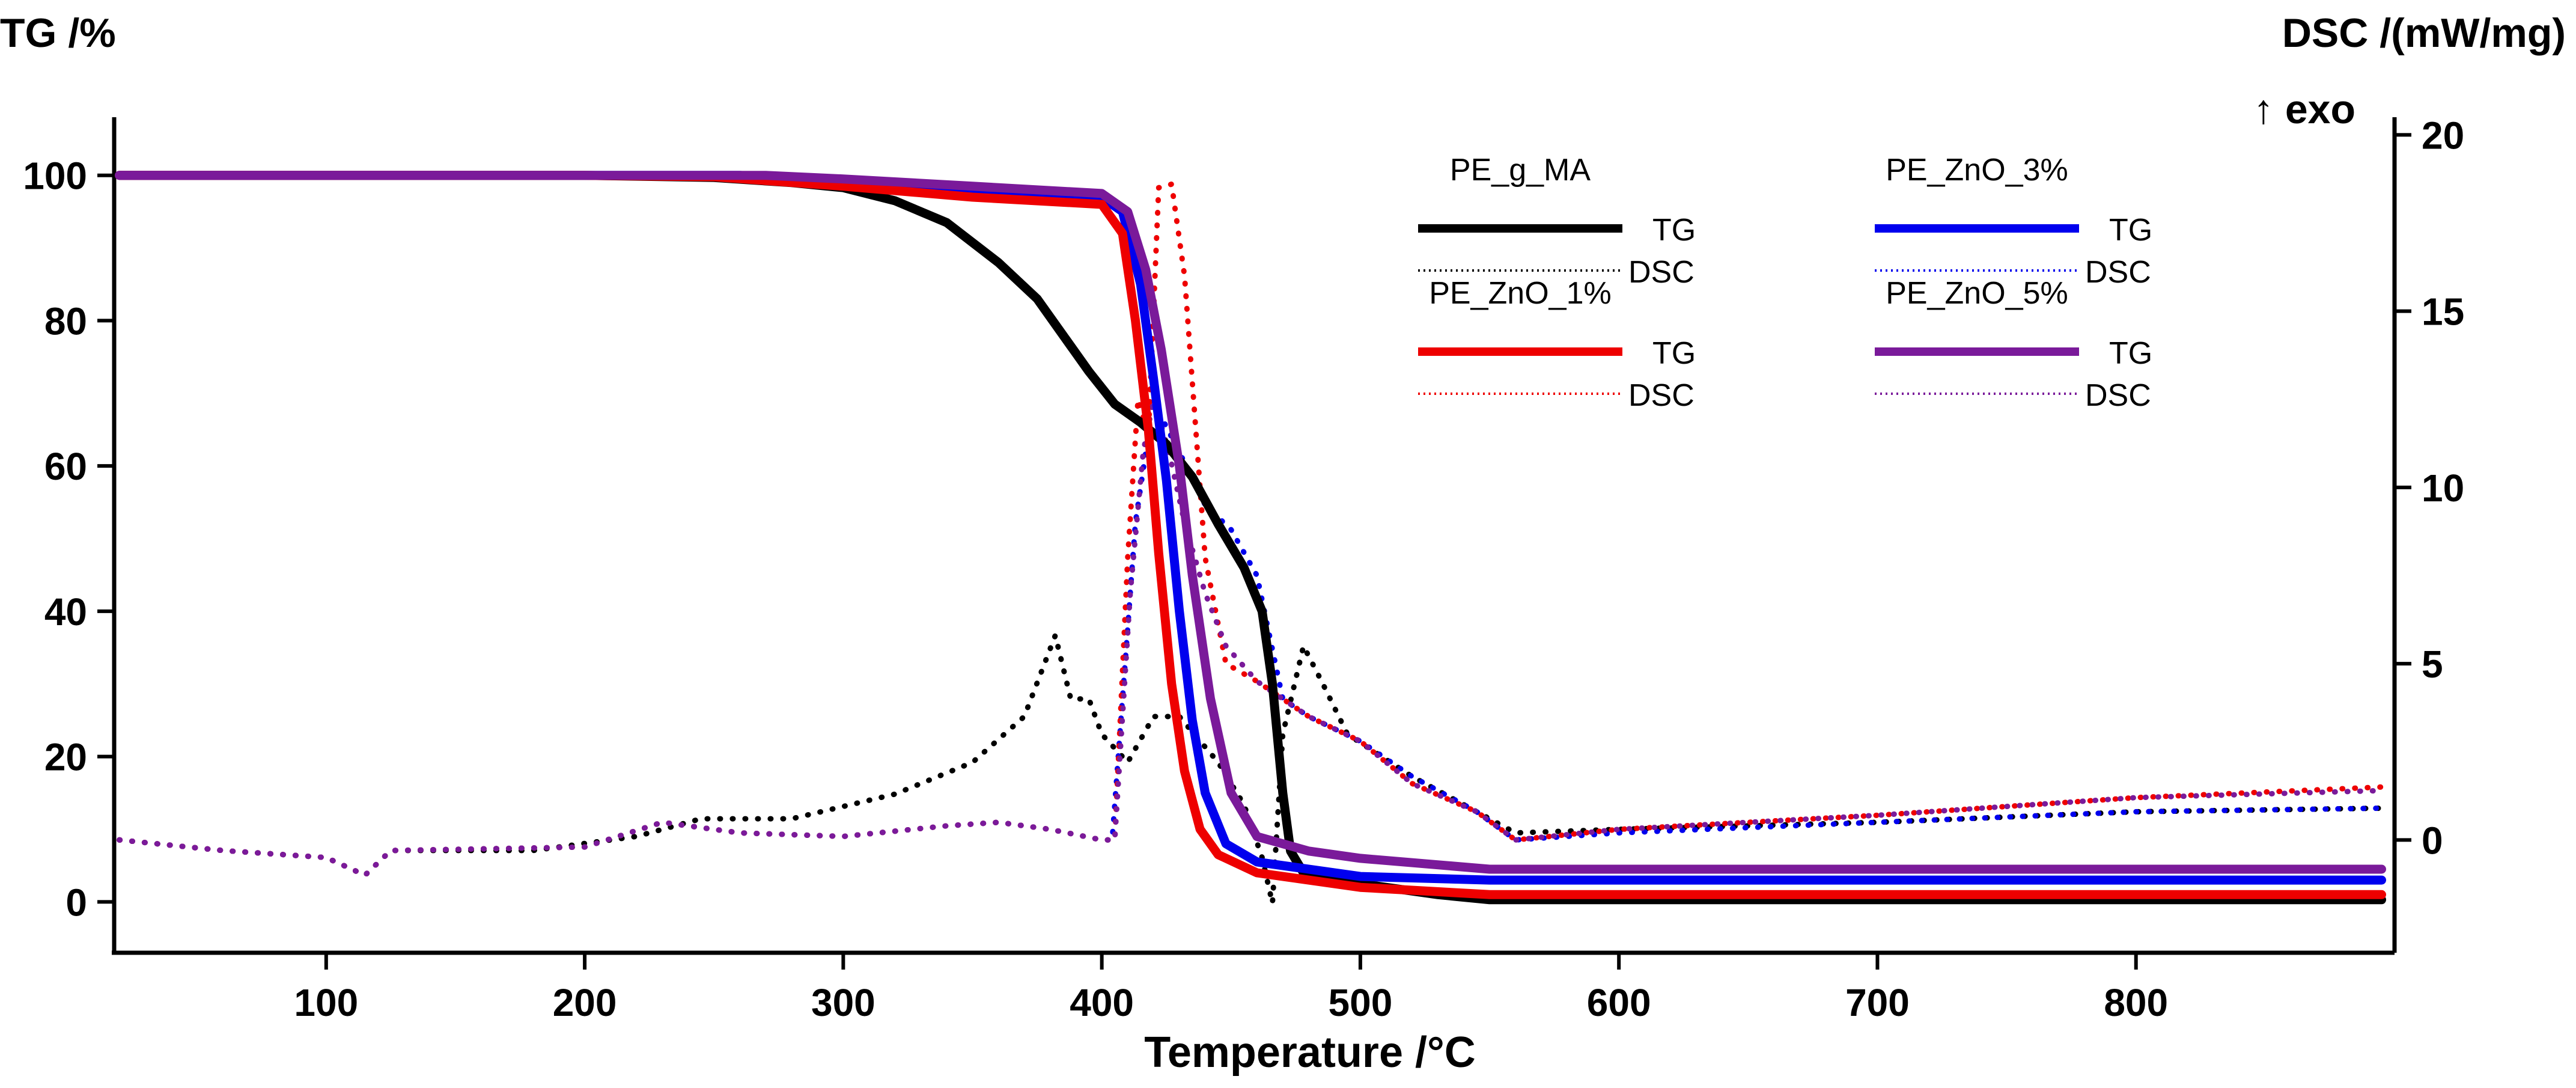  What do you see at coordinates (1977, 170) in the screenshot?
I see `legend-title-pe-zno-3: PE_ZnO_3%` at bounding box center [1977, 170].